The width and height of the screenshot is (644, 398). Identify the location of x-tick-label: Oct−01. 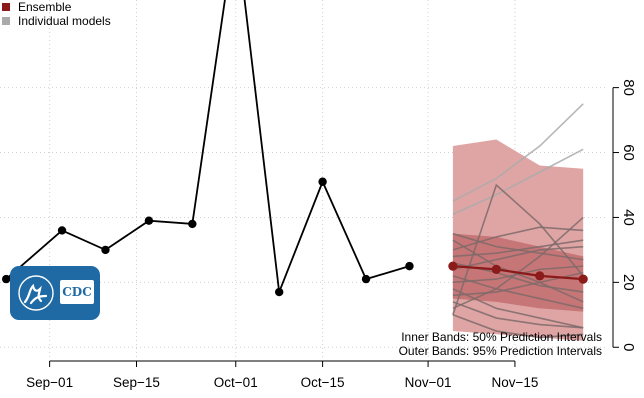
(236, 382).